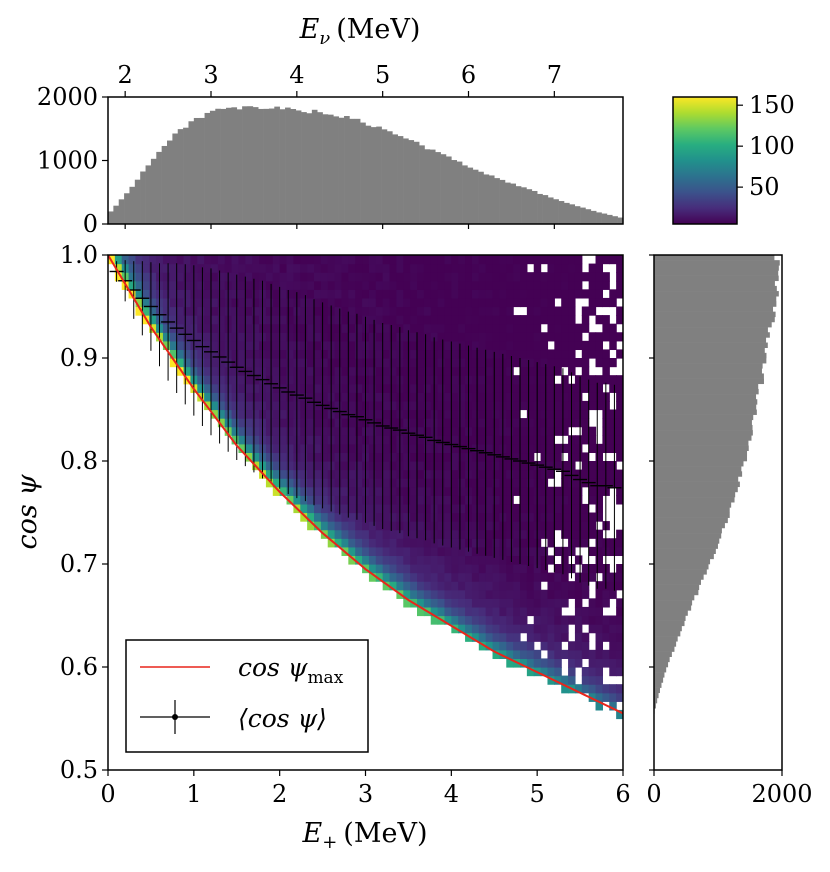  What do you see at coordinates (772, 146) in the screenshot?
I see `colorbar-tick-label: 100` at bounding box center [772, 146].